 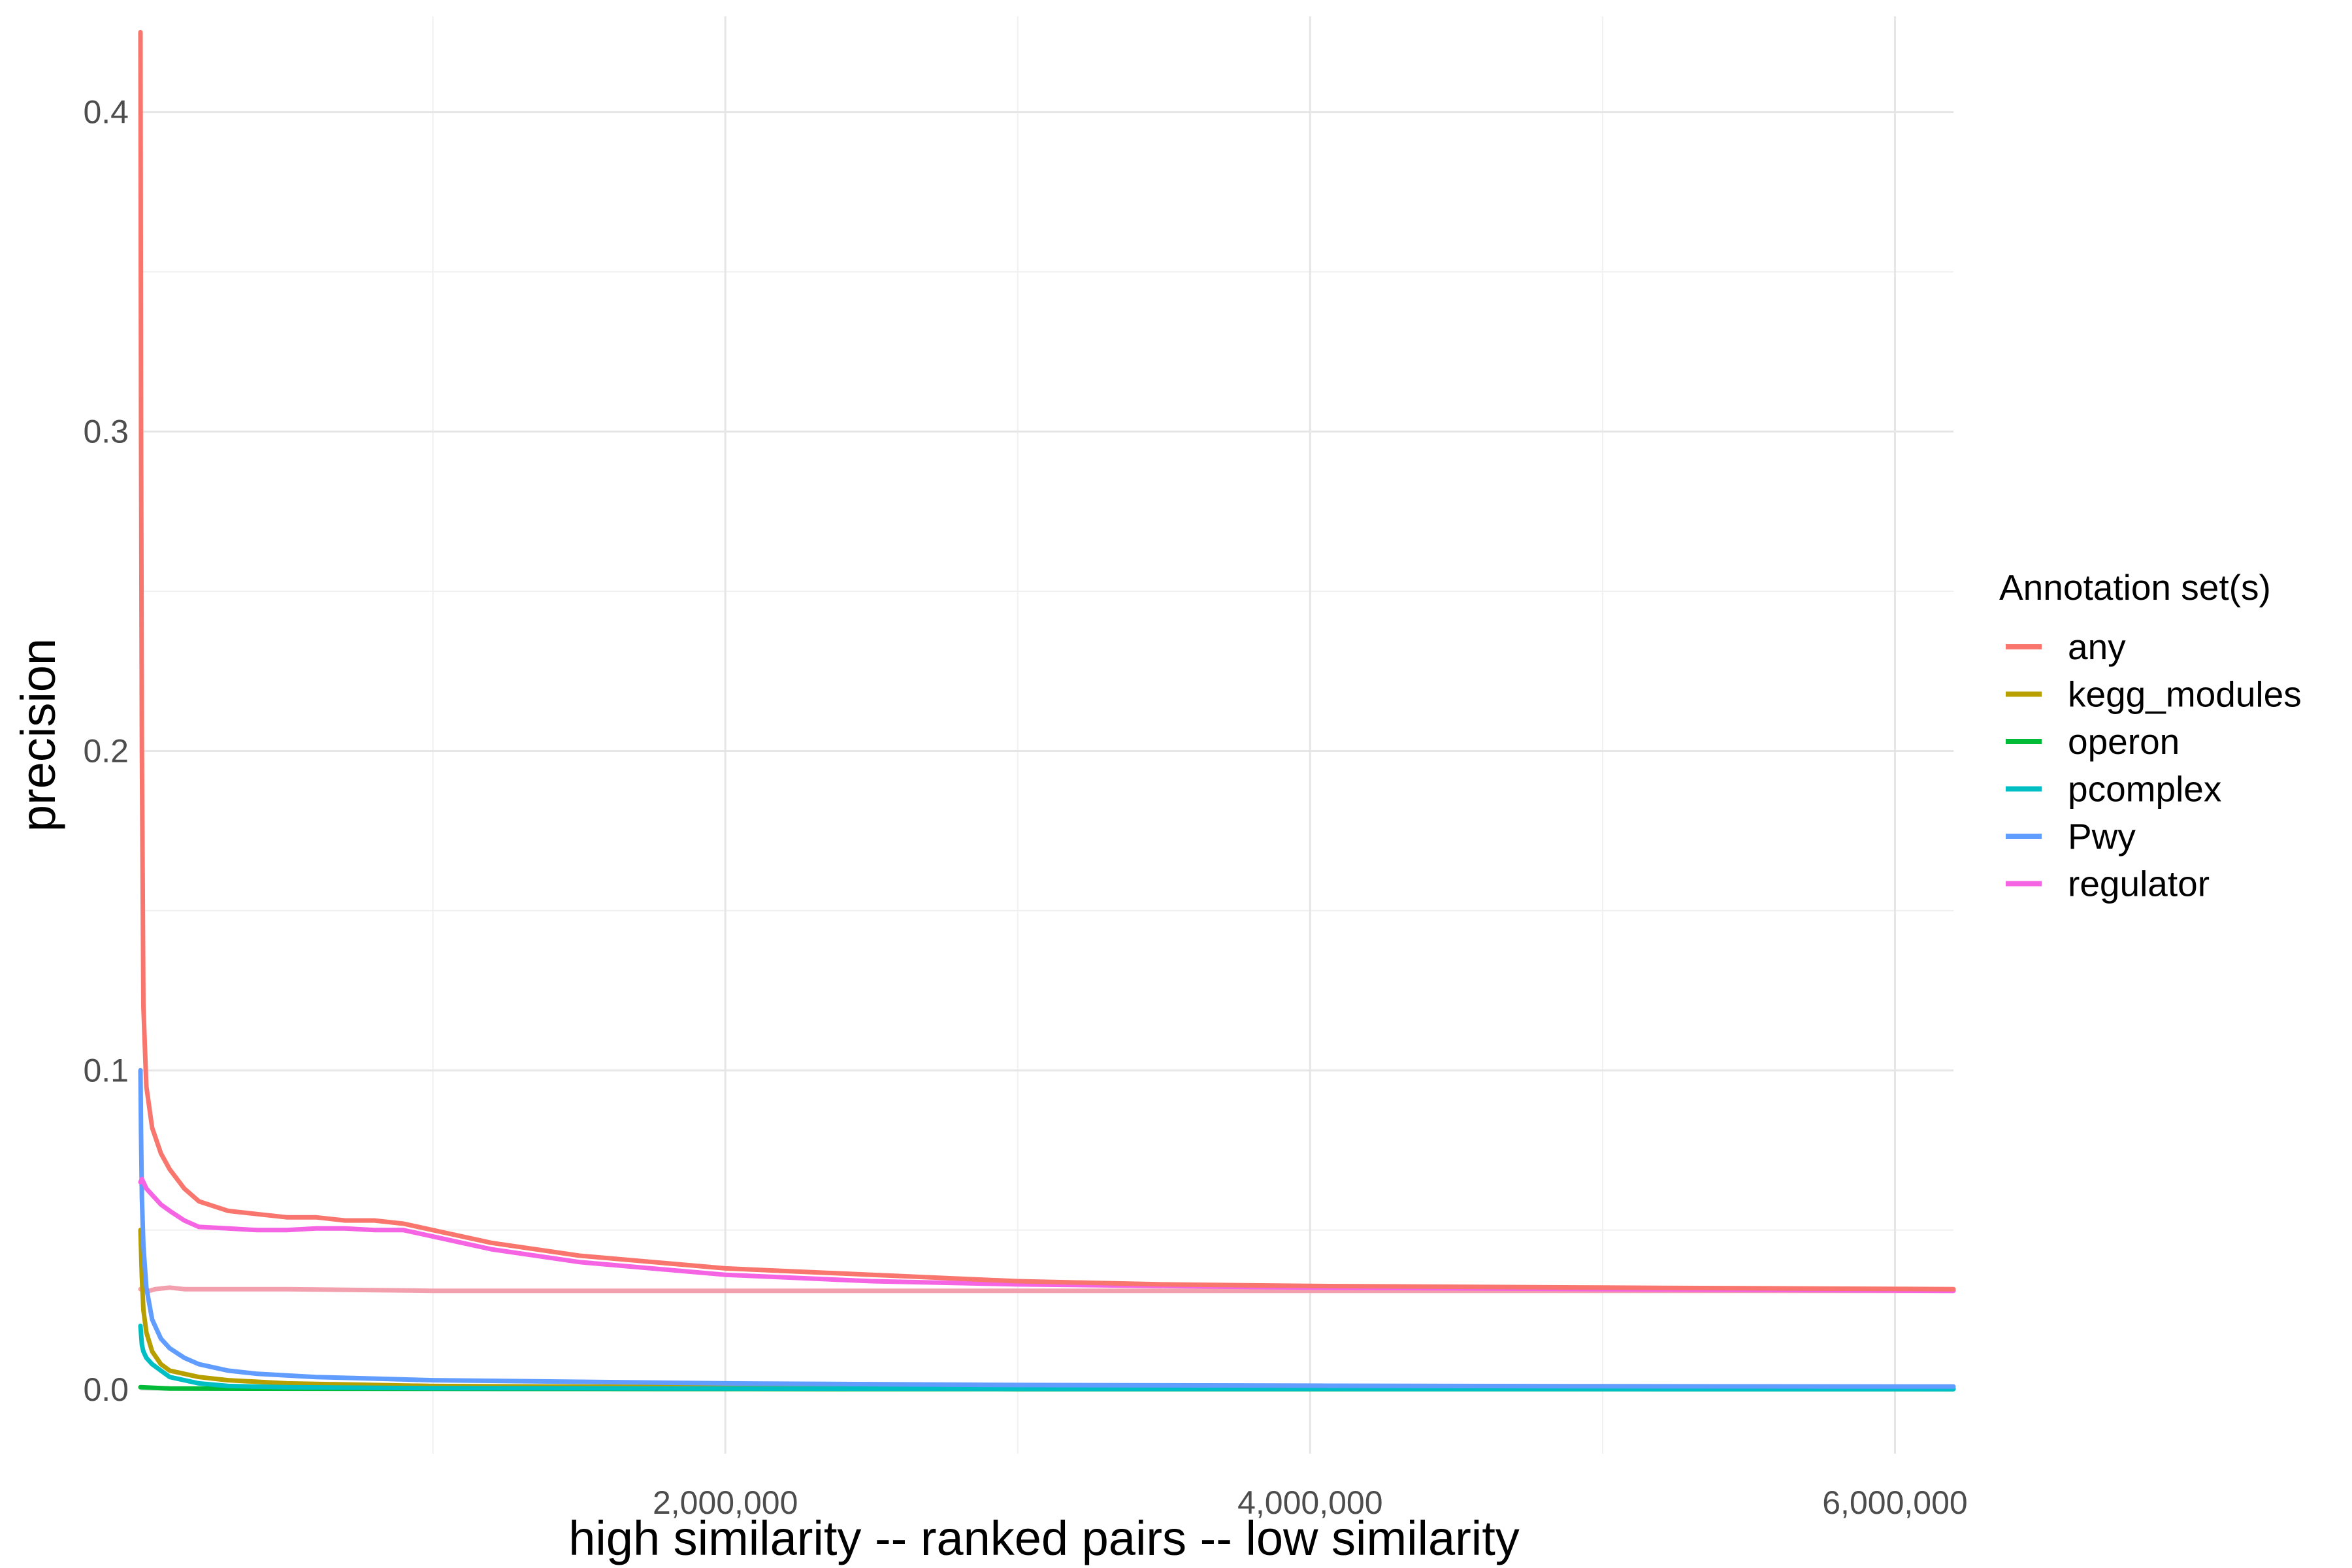 What do you see at coordinates (2135, 587) in the screenshot?
I see `legend-title: Annotation set(s)` at bounding box center [2135, 587].